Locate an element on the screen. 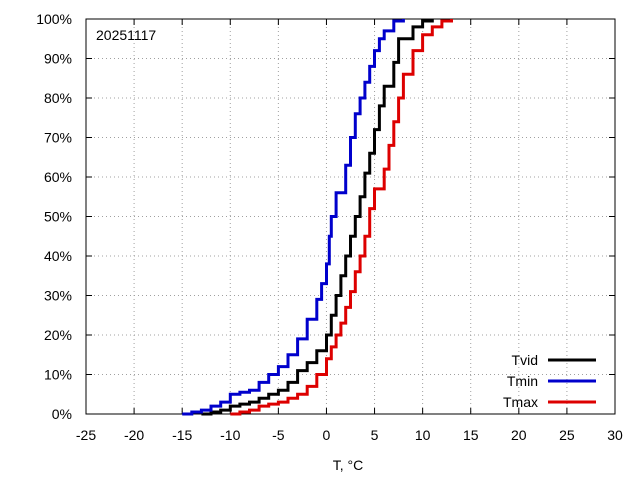 The width and height of the screenshot is (640, 480). x-tick-label: 15 is located at coordinates (471, 435).